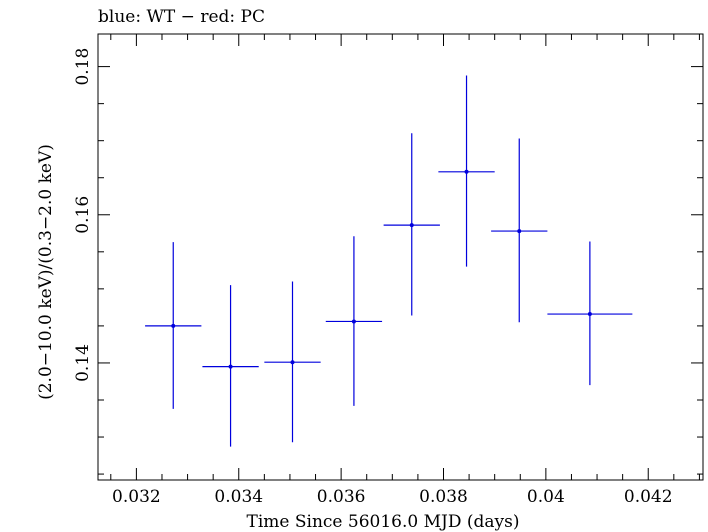 The height and width of the screenshot is (532, 708). Describe the element at coordinates (136, 497) in the screenshot. I see `x-tick-label: 0.032` at that location.